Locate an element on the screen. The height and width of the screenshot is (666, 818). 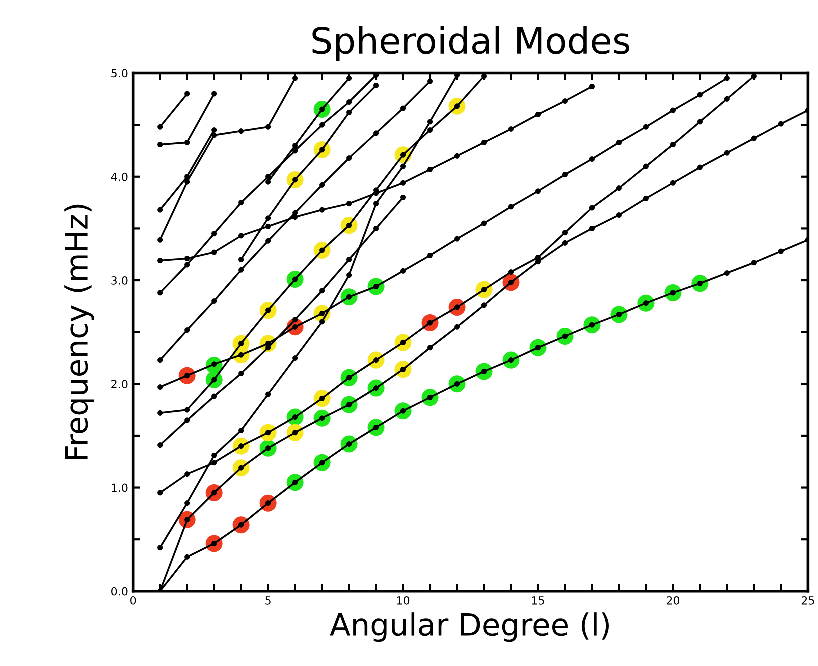
x-tick-label: 20 is located at coordinates (673, 600).